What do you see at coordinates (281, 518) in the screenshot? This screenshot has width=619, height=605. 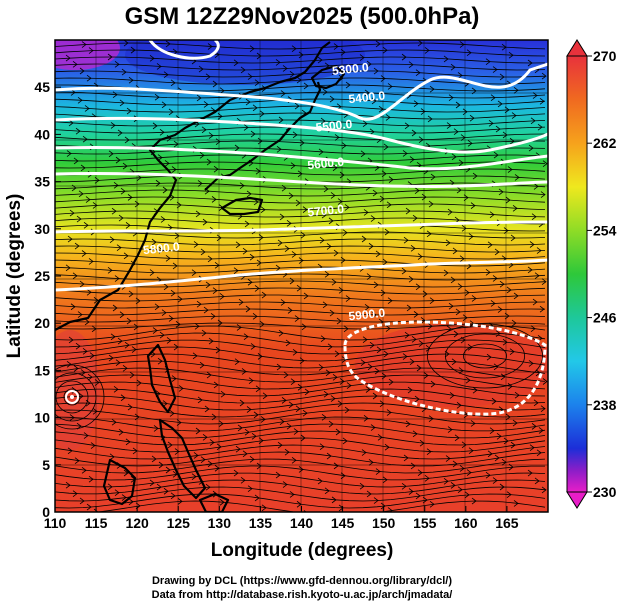 I see `x-axis-ticks: 110 115 120 125 130 135 140 145 150 155 160 165` at bounding box center [281, 518].